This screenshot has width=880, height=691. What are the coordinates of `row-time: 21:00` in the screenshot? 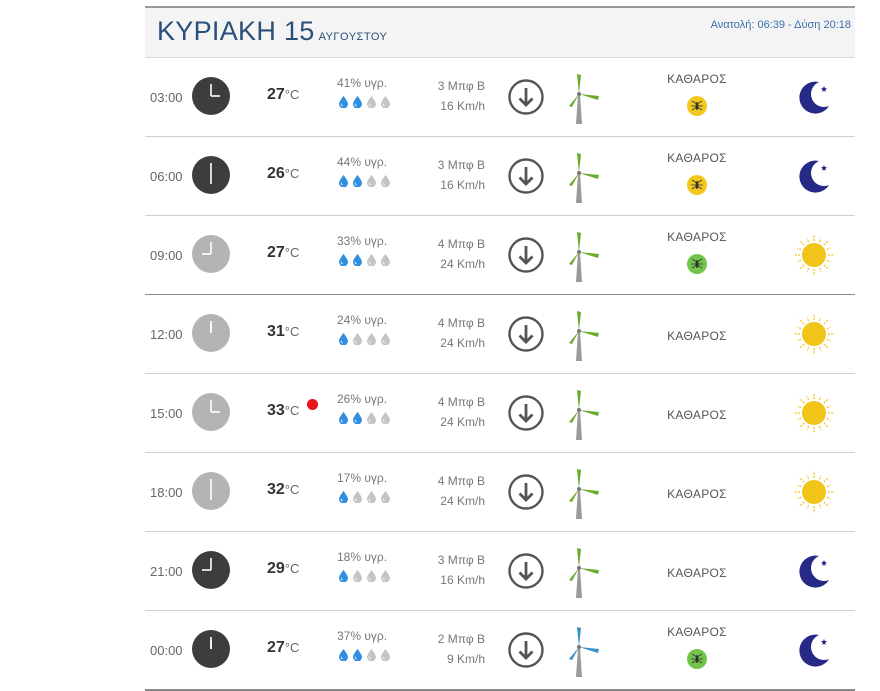 It's located at (166, 571).